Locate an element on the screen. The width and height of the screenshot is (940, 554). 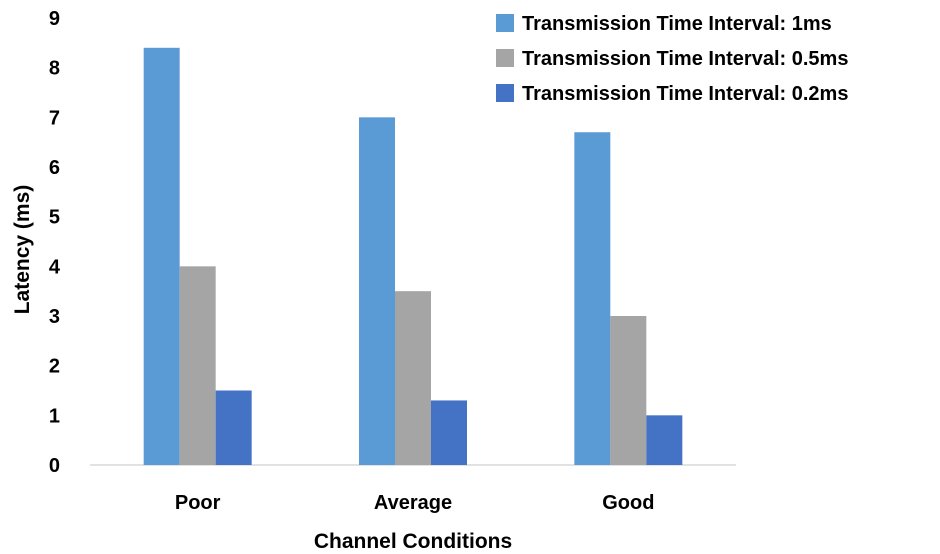
y-axis-title: Latency (ms) is located at coordinates (22, 250).